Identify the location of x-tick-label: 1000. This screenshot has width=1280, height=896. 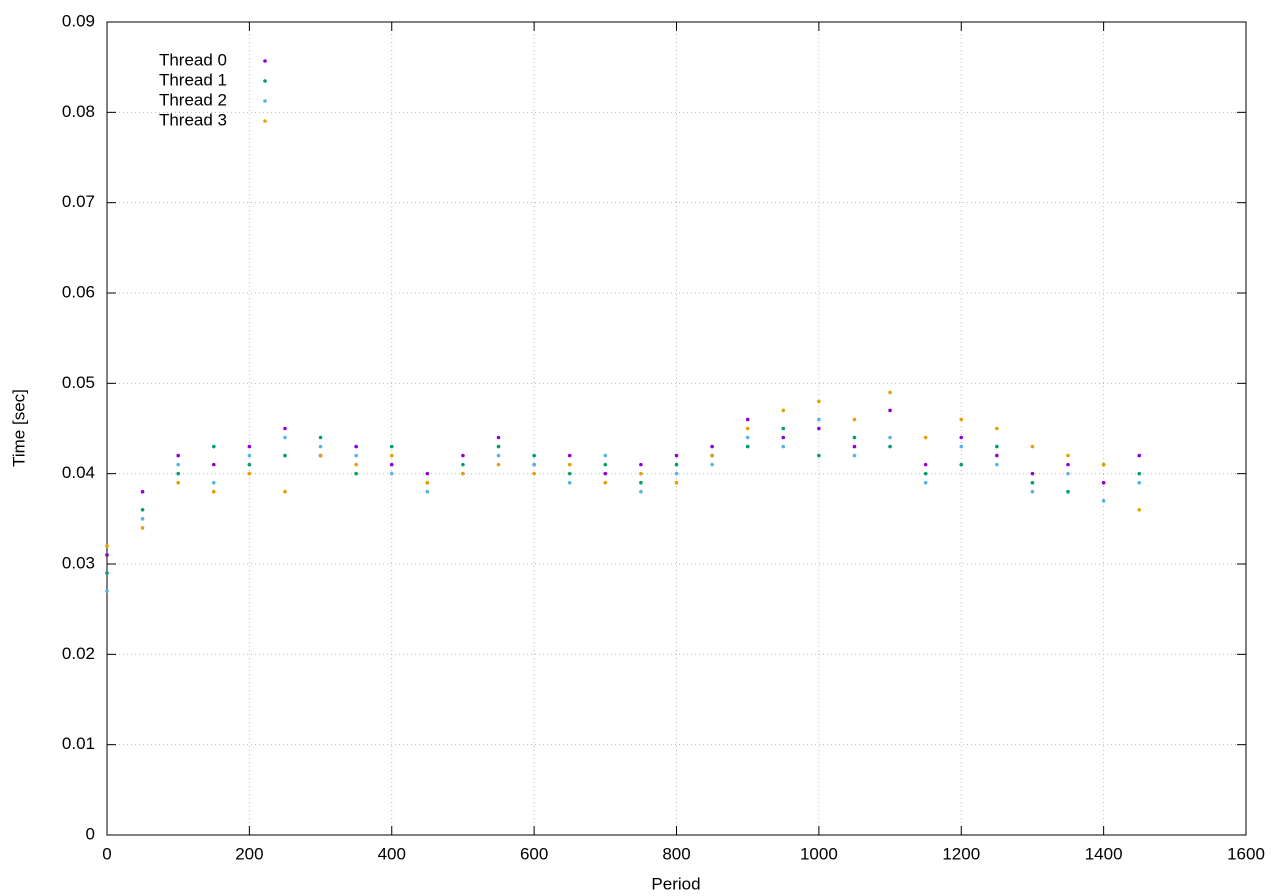
(819, 853).